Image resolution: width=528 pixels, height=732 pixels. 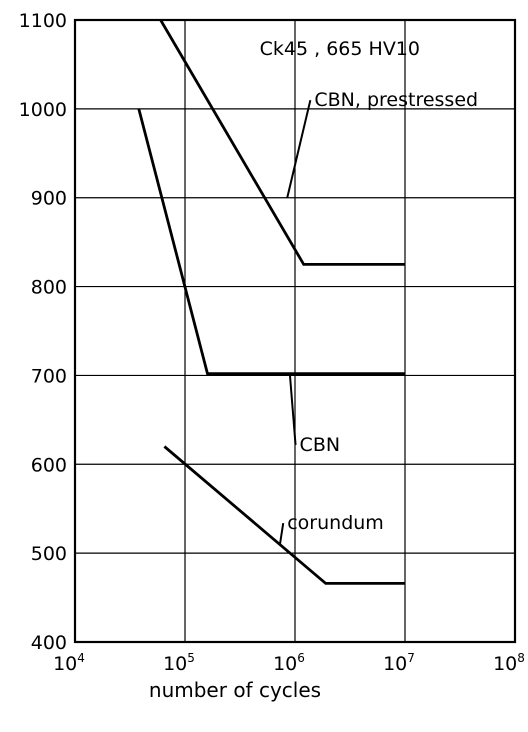 What do you see at coordinates (49, 465) in the screenshot?
I see `y-tick-label: 600` at bounding box center [49, 465].